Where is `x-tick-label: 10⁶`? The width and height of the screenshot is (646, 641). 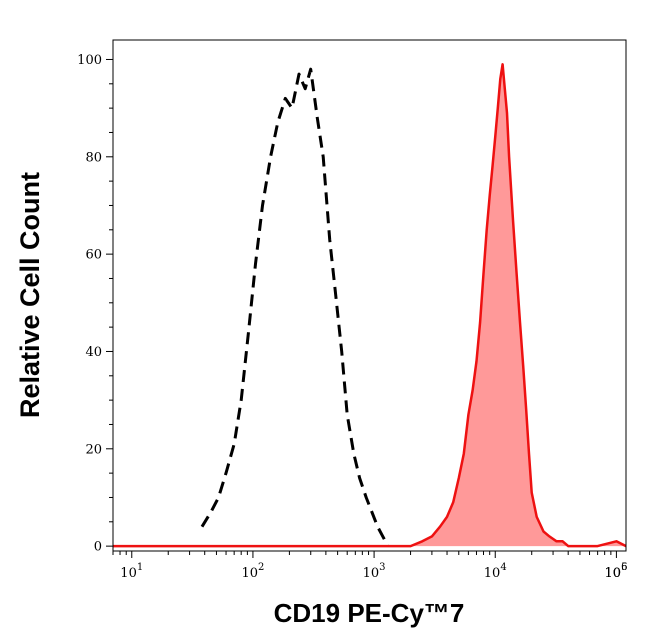
x-tick-label: 10⁶ is located at coordinates (616, 571).